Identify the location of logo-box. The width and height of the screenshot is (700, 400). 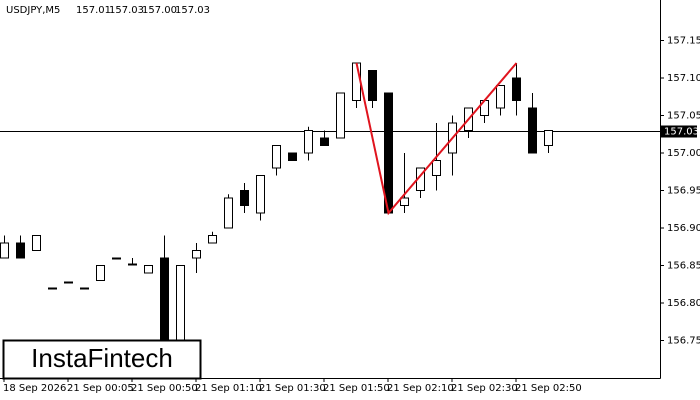
(102, 359).